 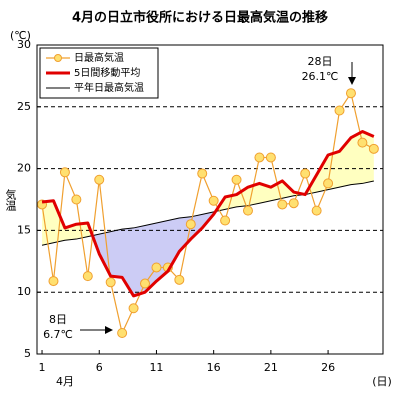 What do you see at coordinates (24, 291) in the screenshot?
I see `y-tick-label: 10` at bounding box center [24, 291].